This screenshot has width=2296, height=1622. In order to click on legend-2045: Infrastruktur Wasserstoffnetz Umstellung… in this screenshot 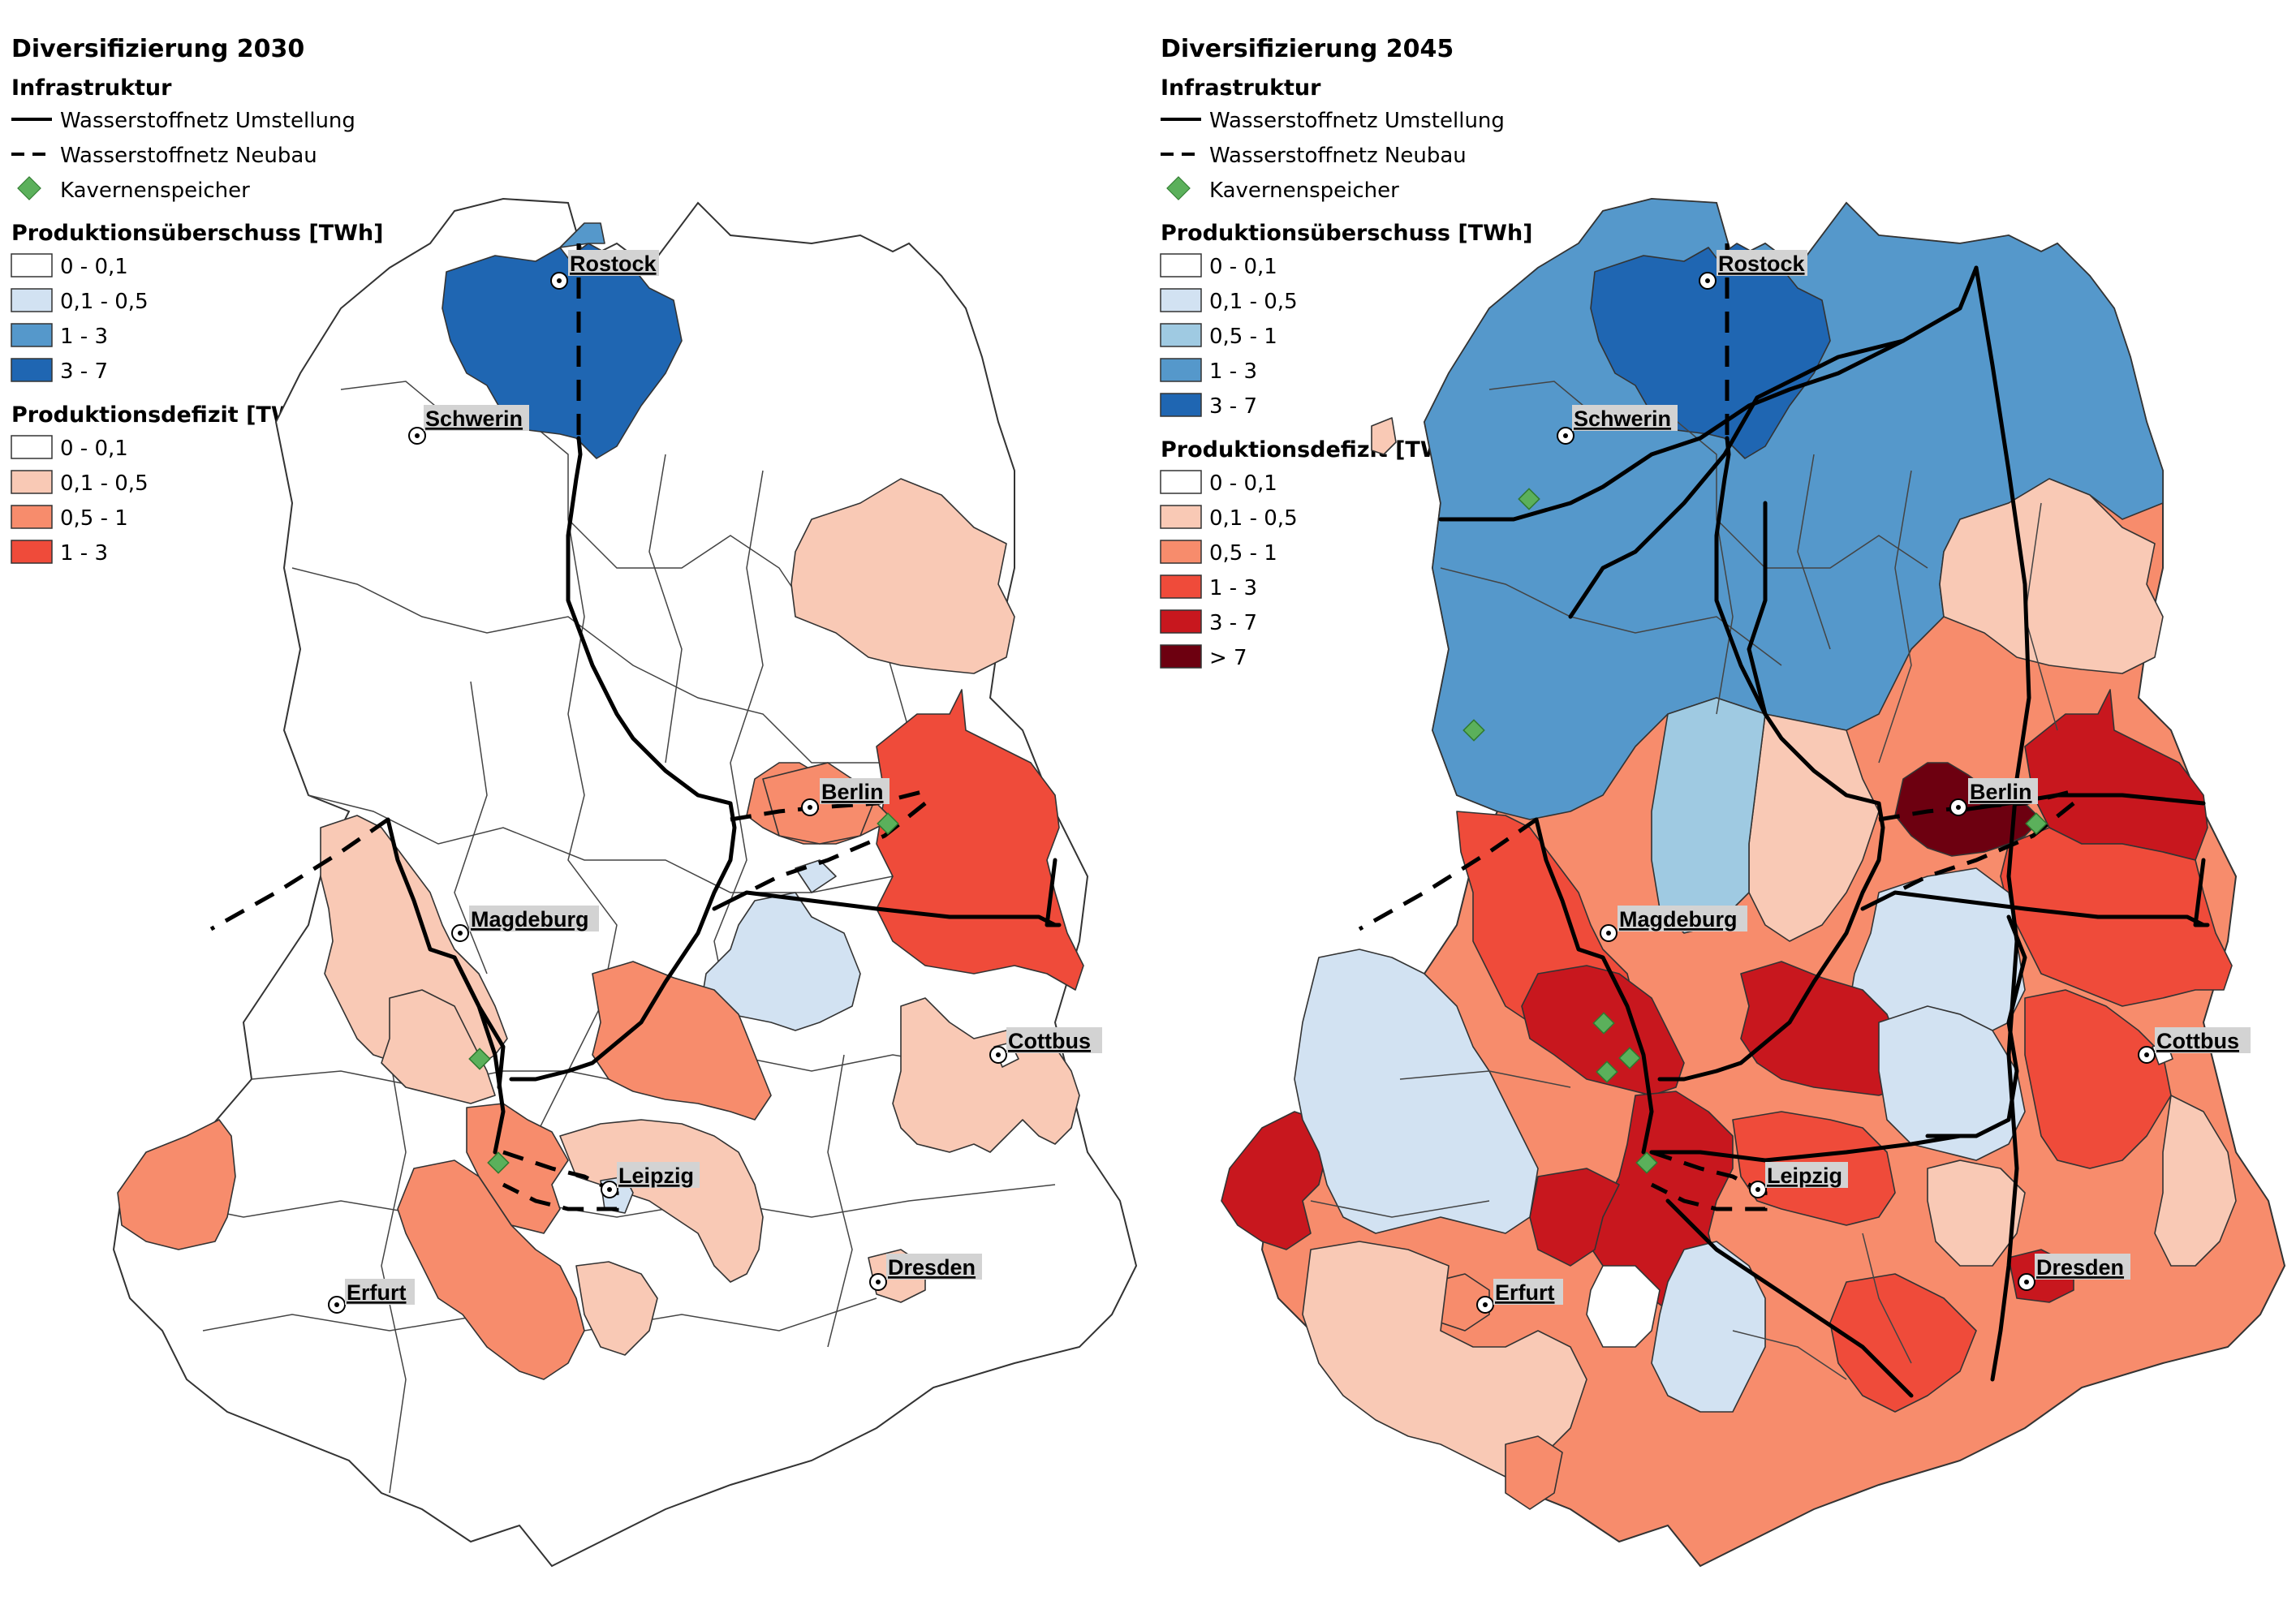, I will do `click(1347, 372)`.